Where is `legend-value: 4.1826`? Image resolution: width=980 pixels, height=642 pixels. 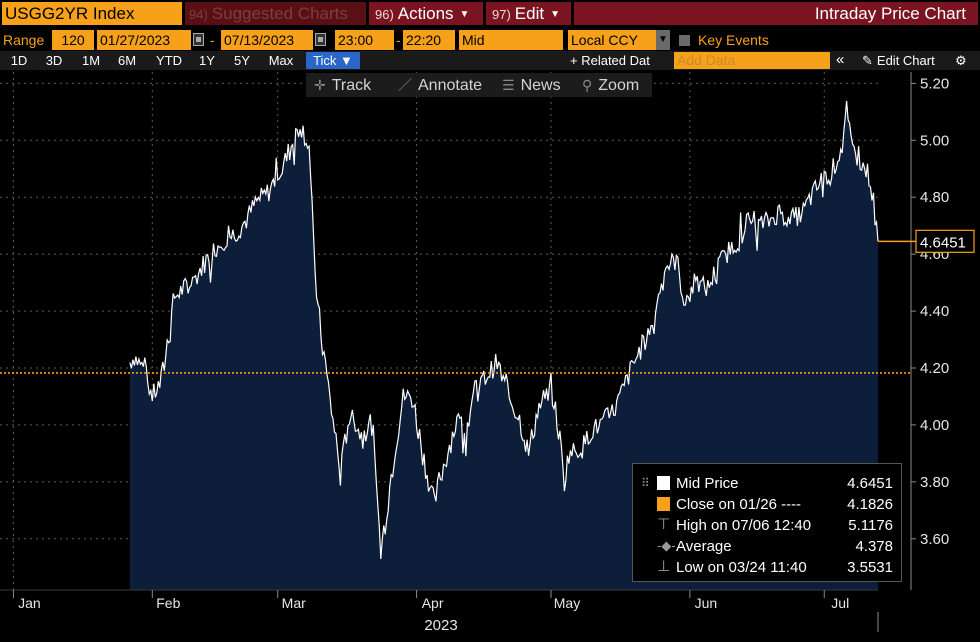
legend-value: 4.1826 is located at coordinates (870, 504).